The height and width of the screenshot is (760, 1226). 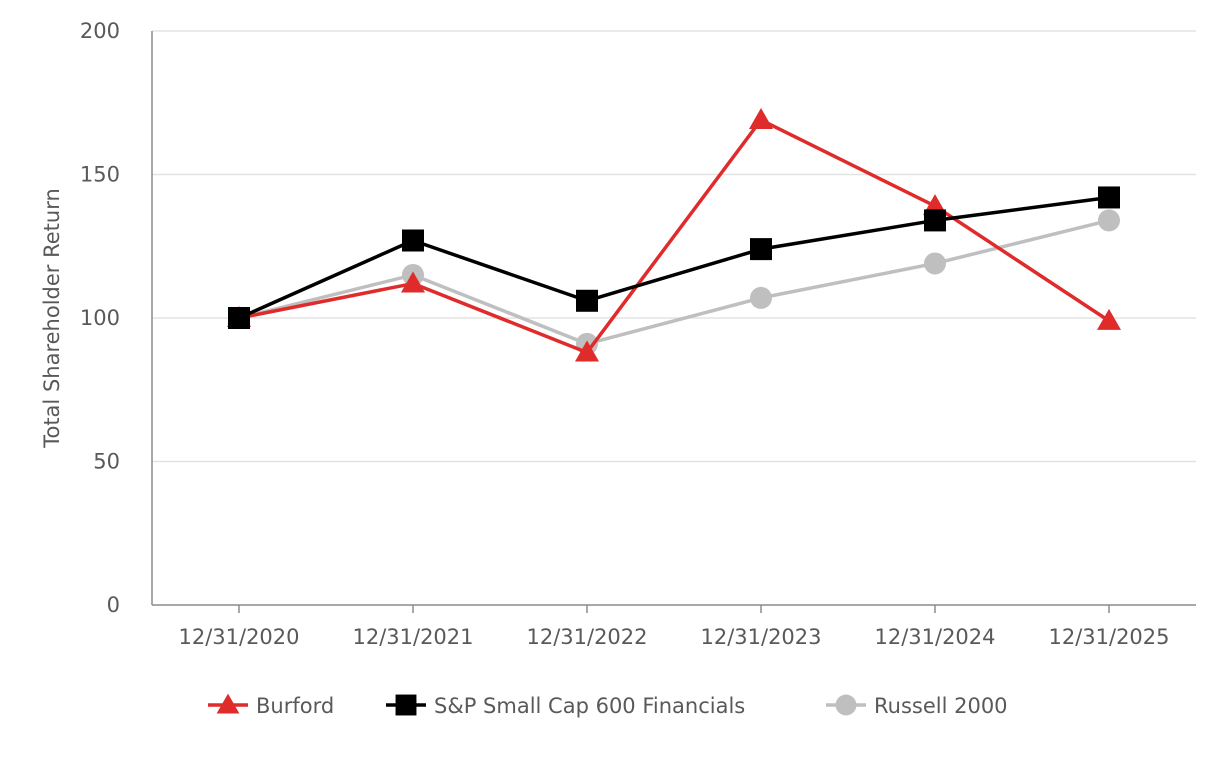 What do you see at coordinates (238, 637) in the screenshot?
I see `x-tick-label: 12/31/2020` at bounding box center [238, 637].